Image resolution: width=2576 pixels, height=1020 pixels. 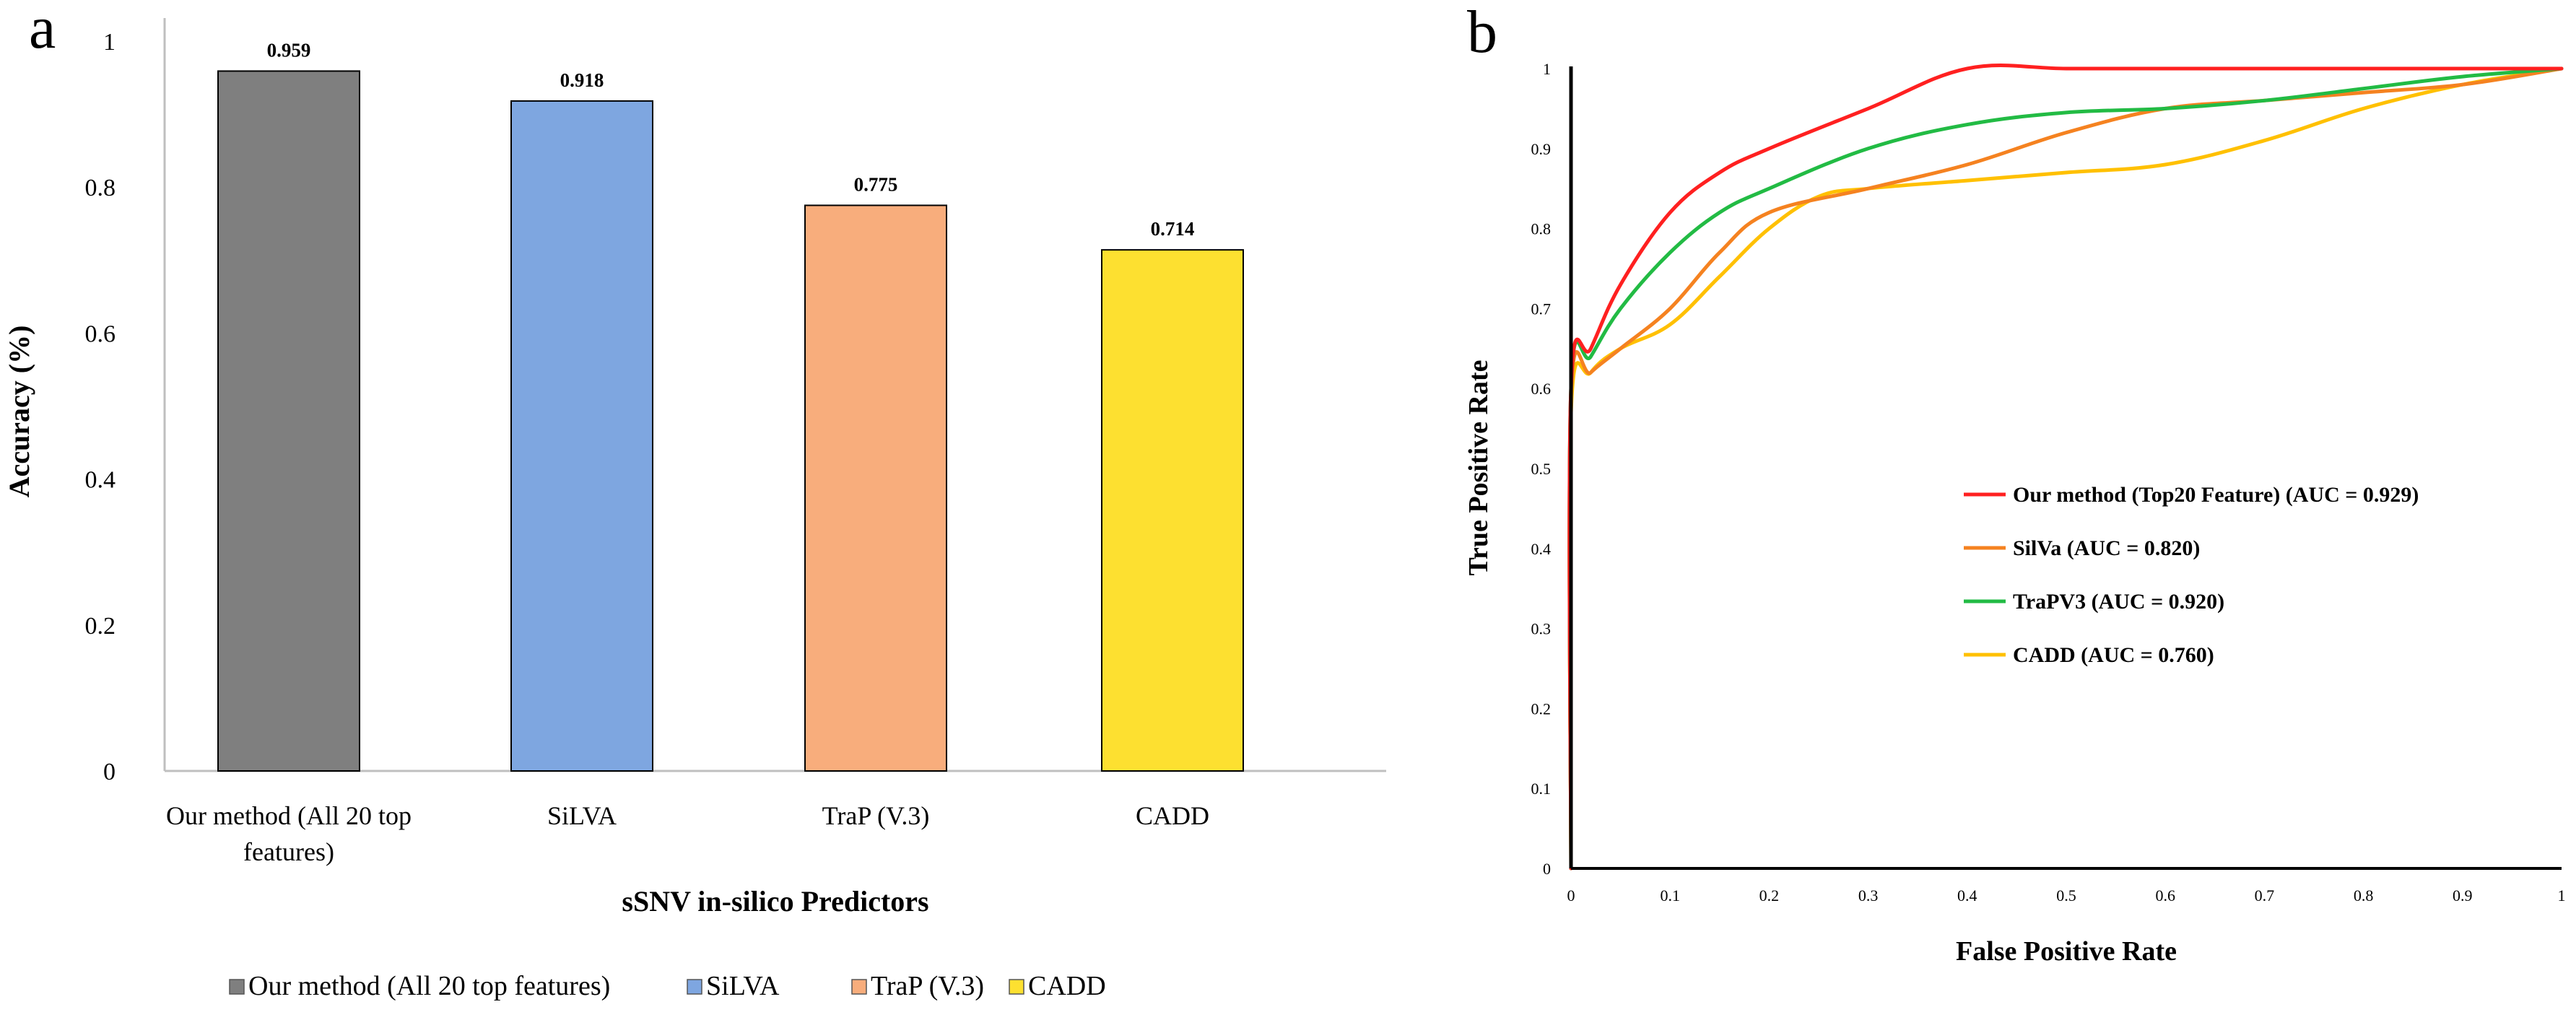 I want to click on x-tick-label: 0.6, so click(x=2165, y=895).